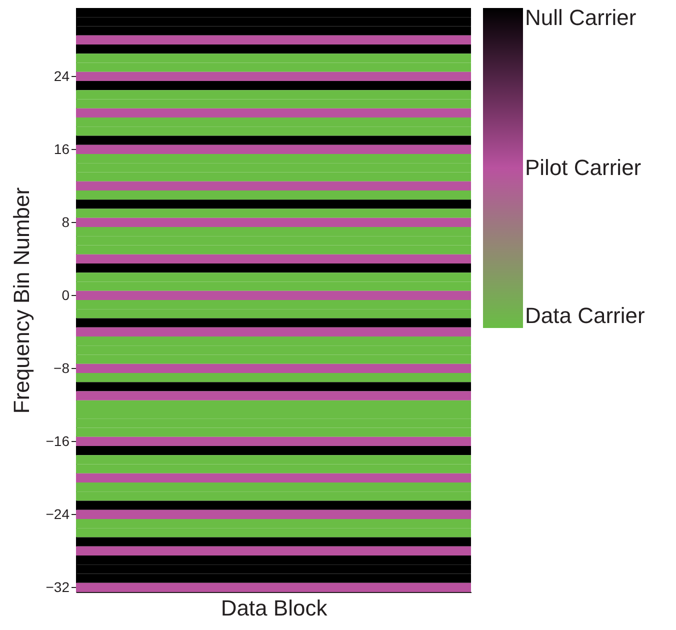 The height and width of the screenshot is (630, 676). What do you see at coordinates (66, 294) in the screenshot?
I see `y-tick-label: 0` at bounding box center [66, 294].